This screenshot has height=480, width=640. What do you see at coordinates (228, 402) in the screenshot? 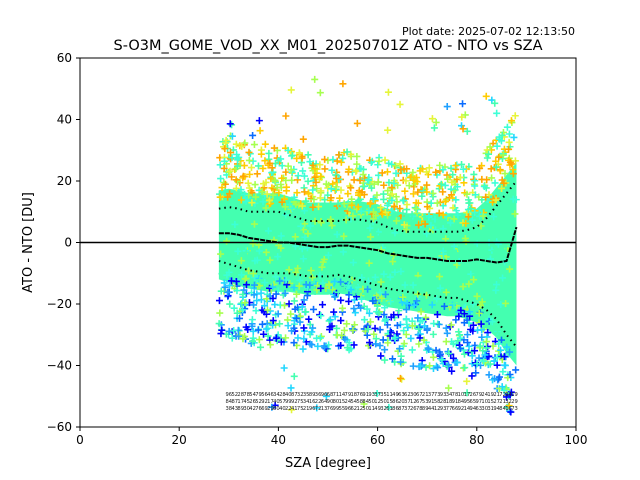
I see `bin-count-text: 84` at bounding box center [228, 402].